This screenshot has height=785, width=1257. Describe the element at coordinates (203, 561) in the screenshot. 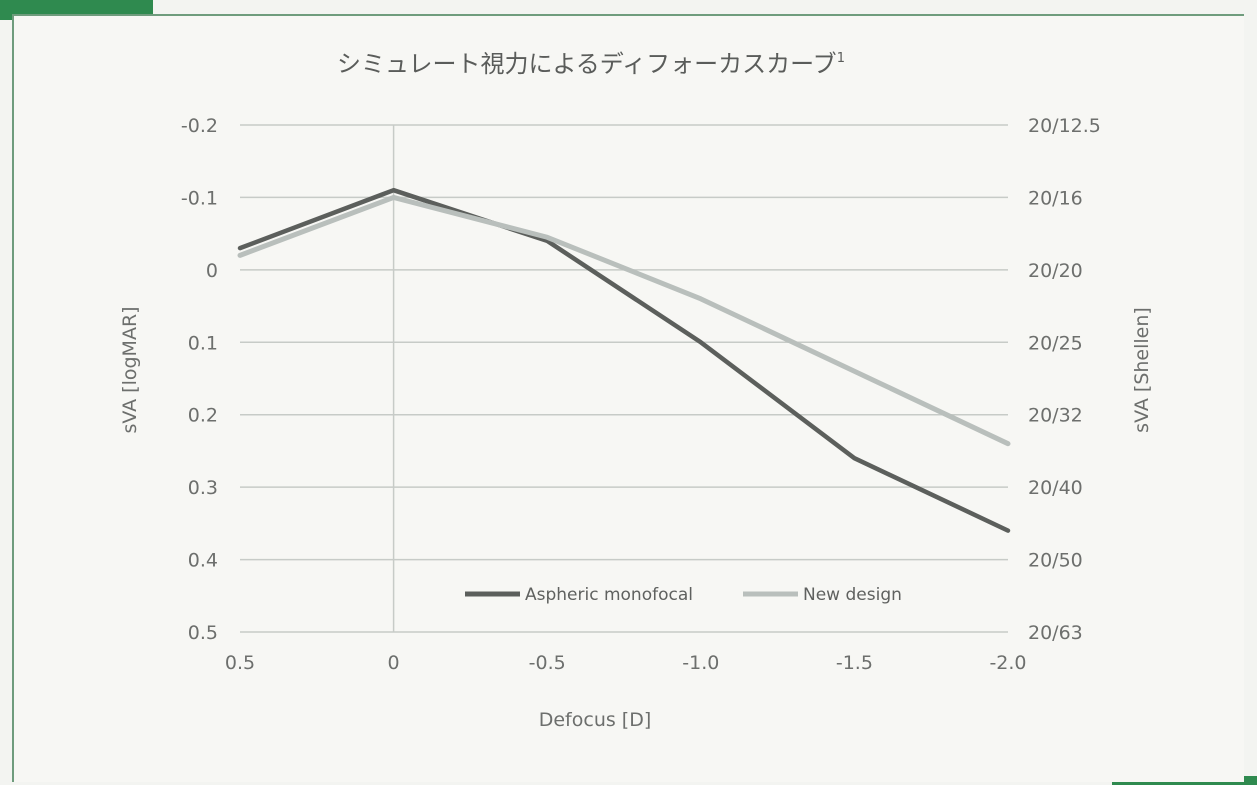

I see `y-tick-left-6: 0.4` at that location.